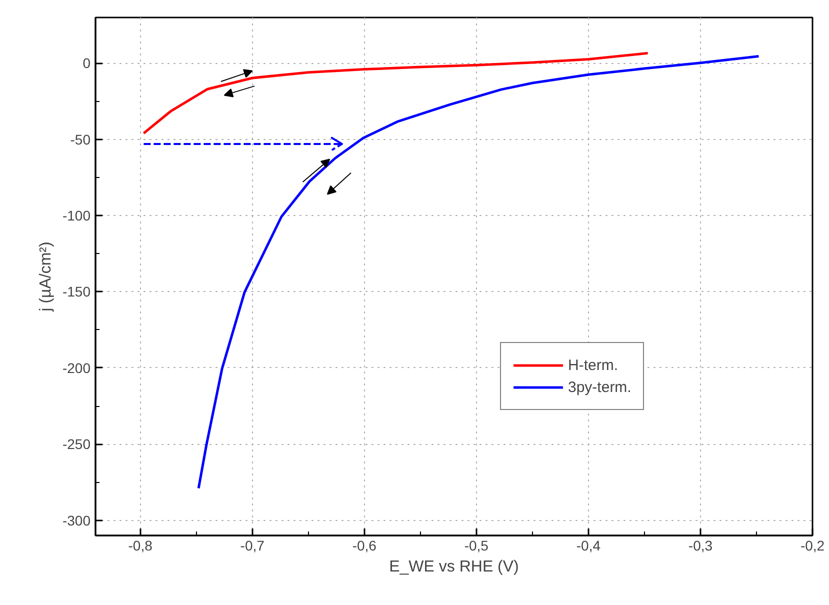 This screenshot has width=829, height=605. What do you see at coordinates (80, 139) in the screenshot?
I see `y-tick-label: -50` at bounding box center [80, 139].